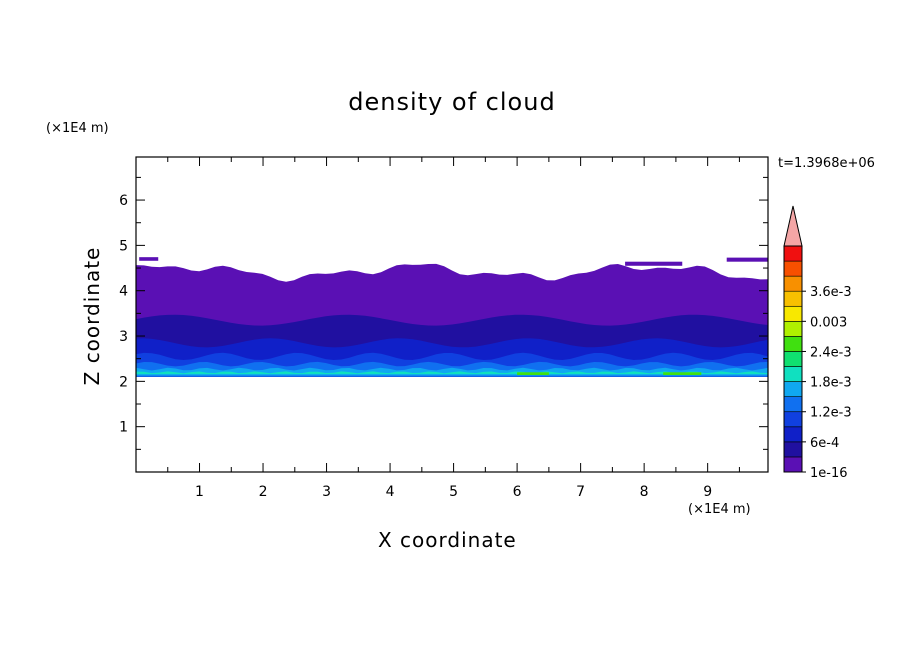  Describe the element at coordinates (123, 292) in the screenshot. I see `y-tick-label: 4` at that location.